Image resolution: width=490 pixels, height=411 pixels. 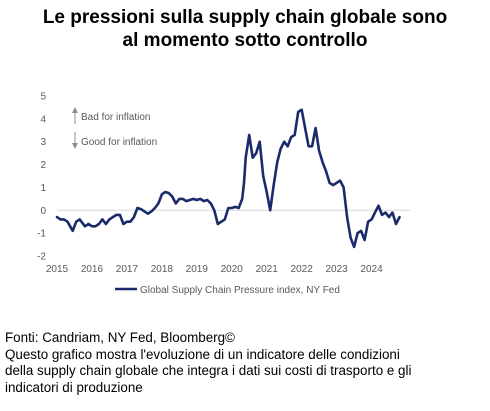 What do you see at coordinates (232, 269) in the screenshot?
I see `x-tick-label: 2020` at bounding box center [232, 269].